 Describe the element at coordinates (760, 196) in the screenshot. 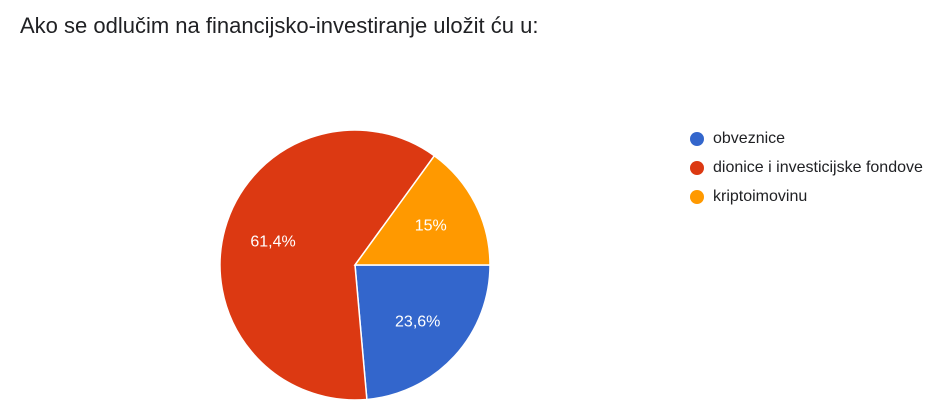

I see `legend-label: kriptoimovinu` at that location.